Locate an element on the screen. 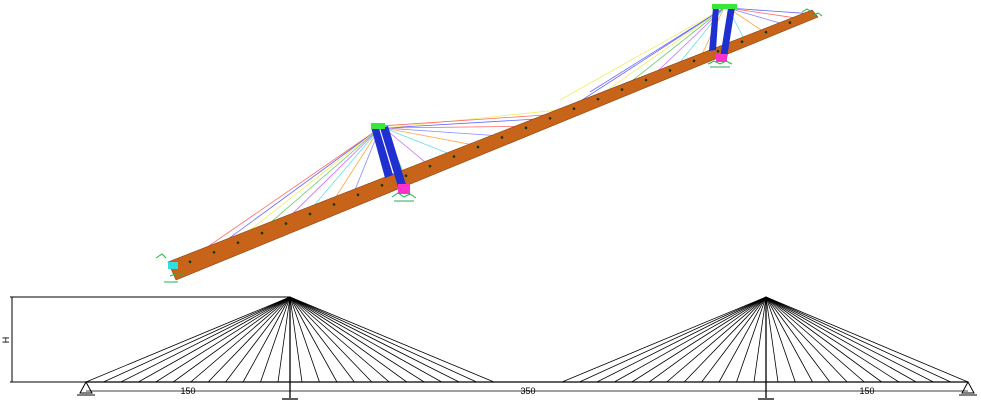 The image size is (981, 404). height-label: H is located at coordinates (6, 340).